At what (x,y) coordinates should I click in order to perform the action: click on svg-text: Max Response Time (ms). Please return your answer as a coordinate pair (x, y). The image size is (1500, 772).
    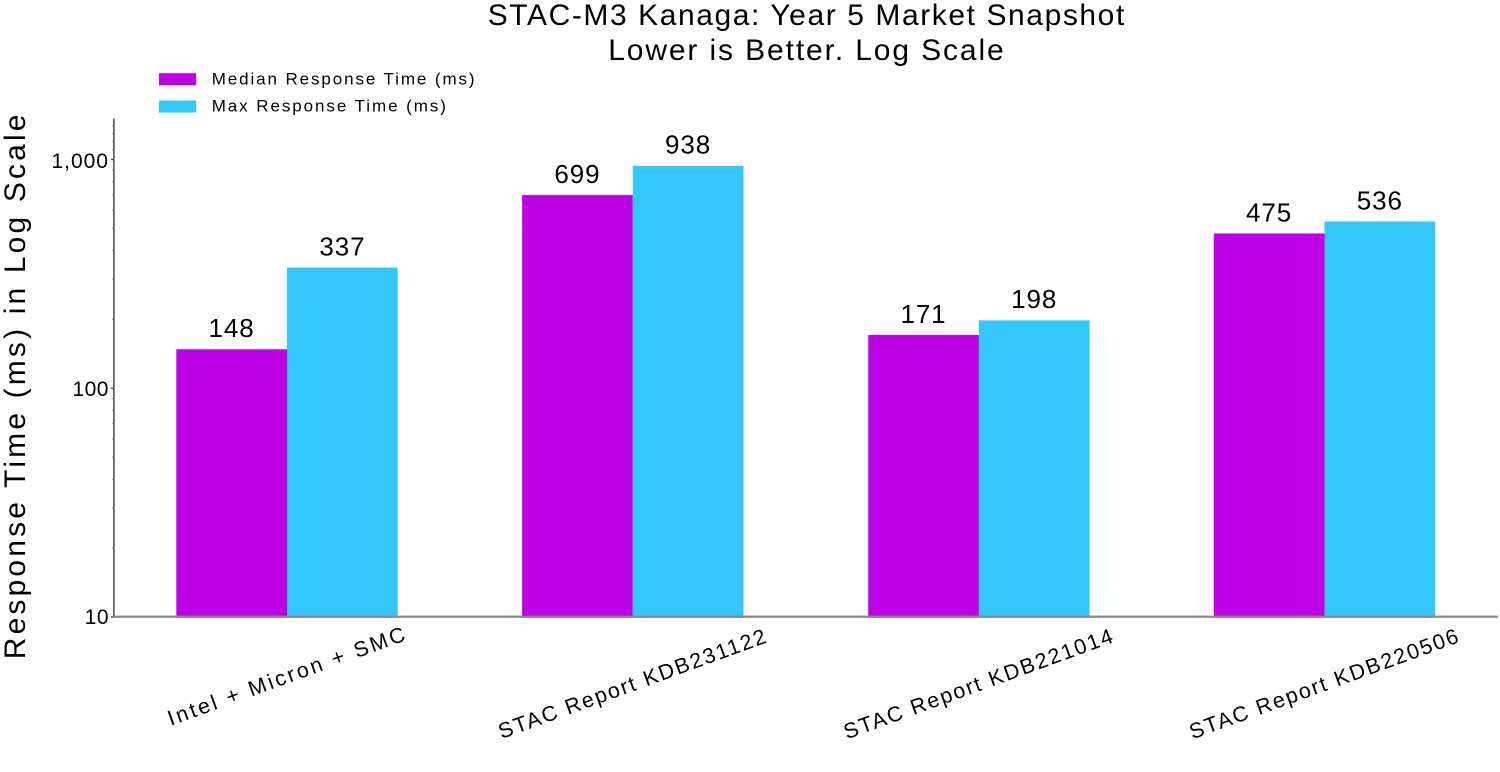
    Looking at the image, I should click on (330, 106).